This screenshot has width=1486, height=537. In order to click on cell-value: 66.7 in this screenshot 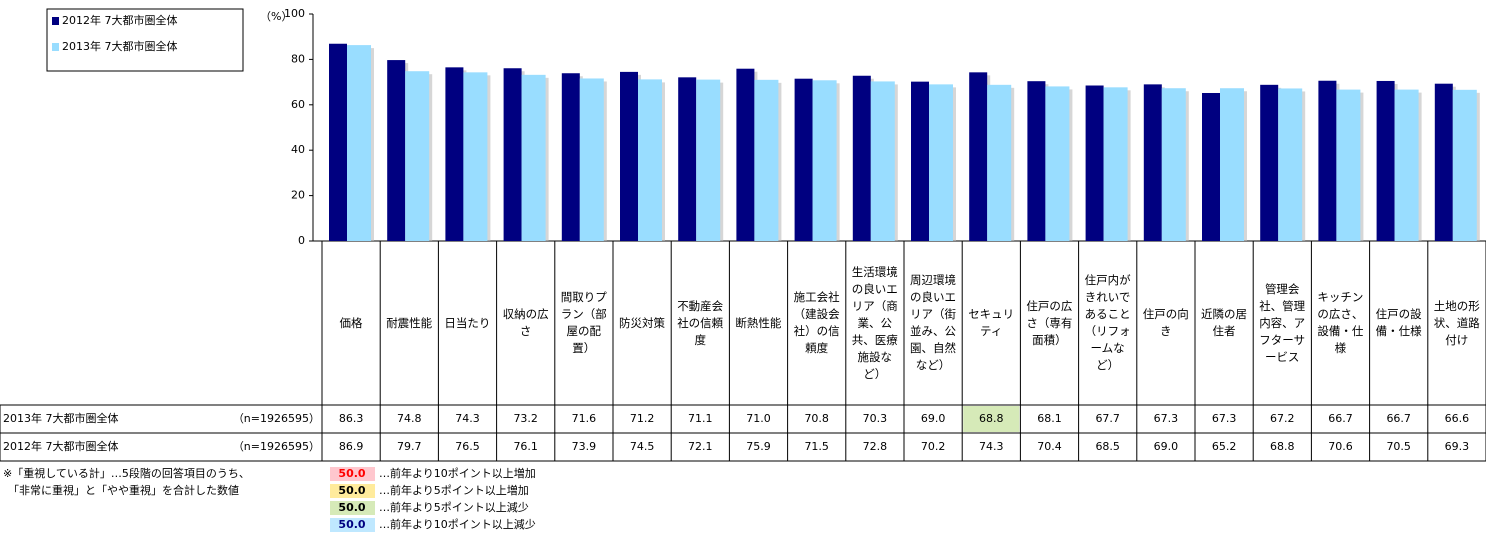, I will do `click(1340, 418)`.